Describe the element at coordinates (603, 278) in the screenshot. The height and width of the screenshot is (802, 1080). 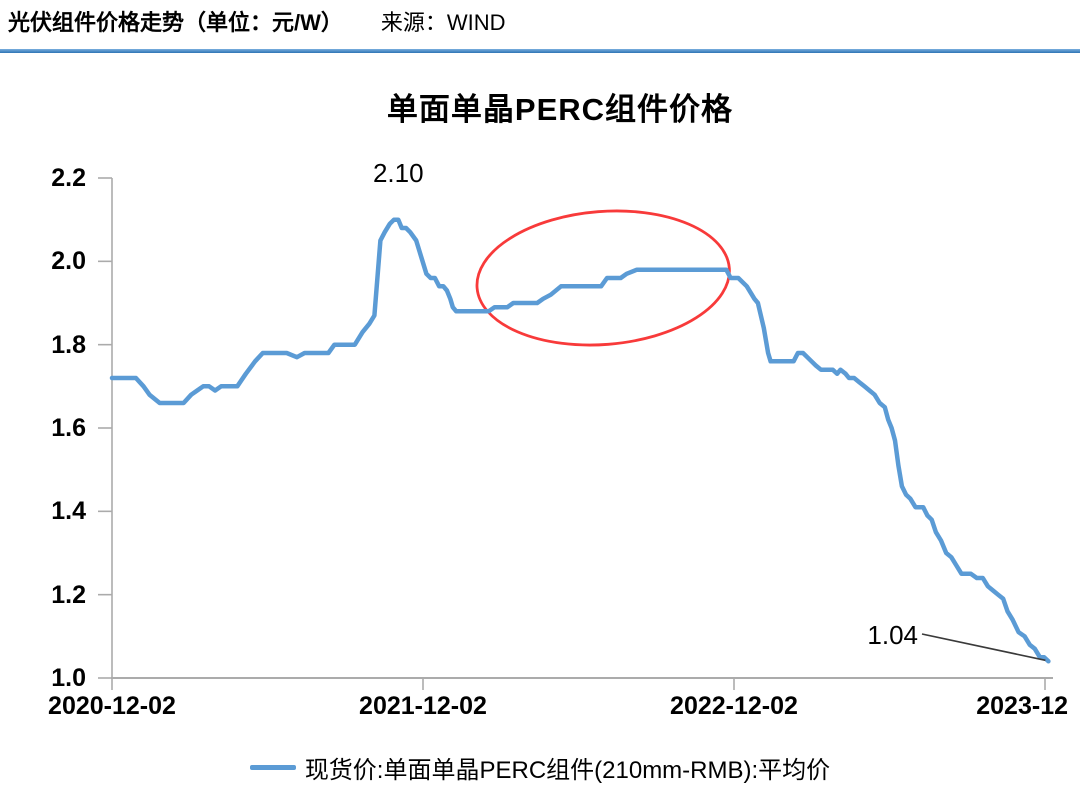
I see `highlight-ellipse` at that location.